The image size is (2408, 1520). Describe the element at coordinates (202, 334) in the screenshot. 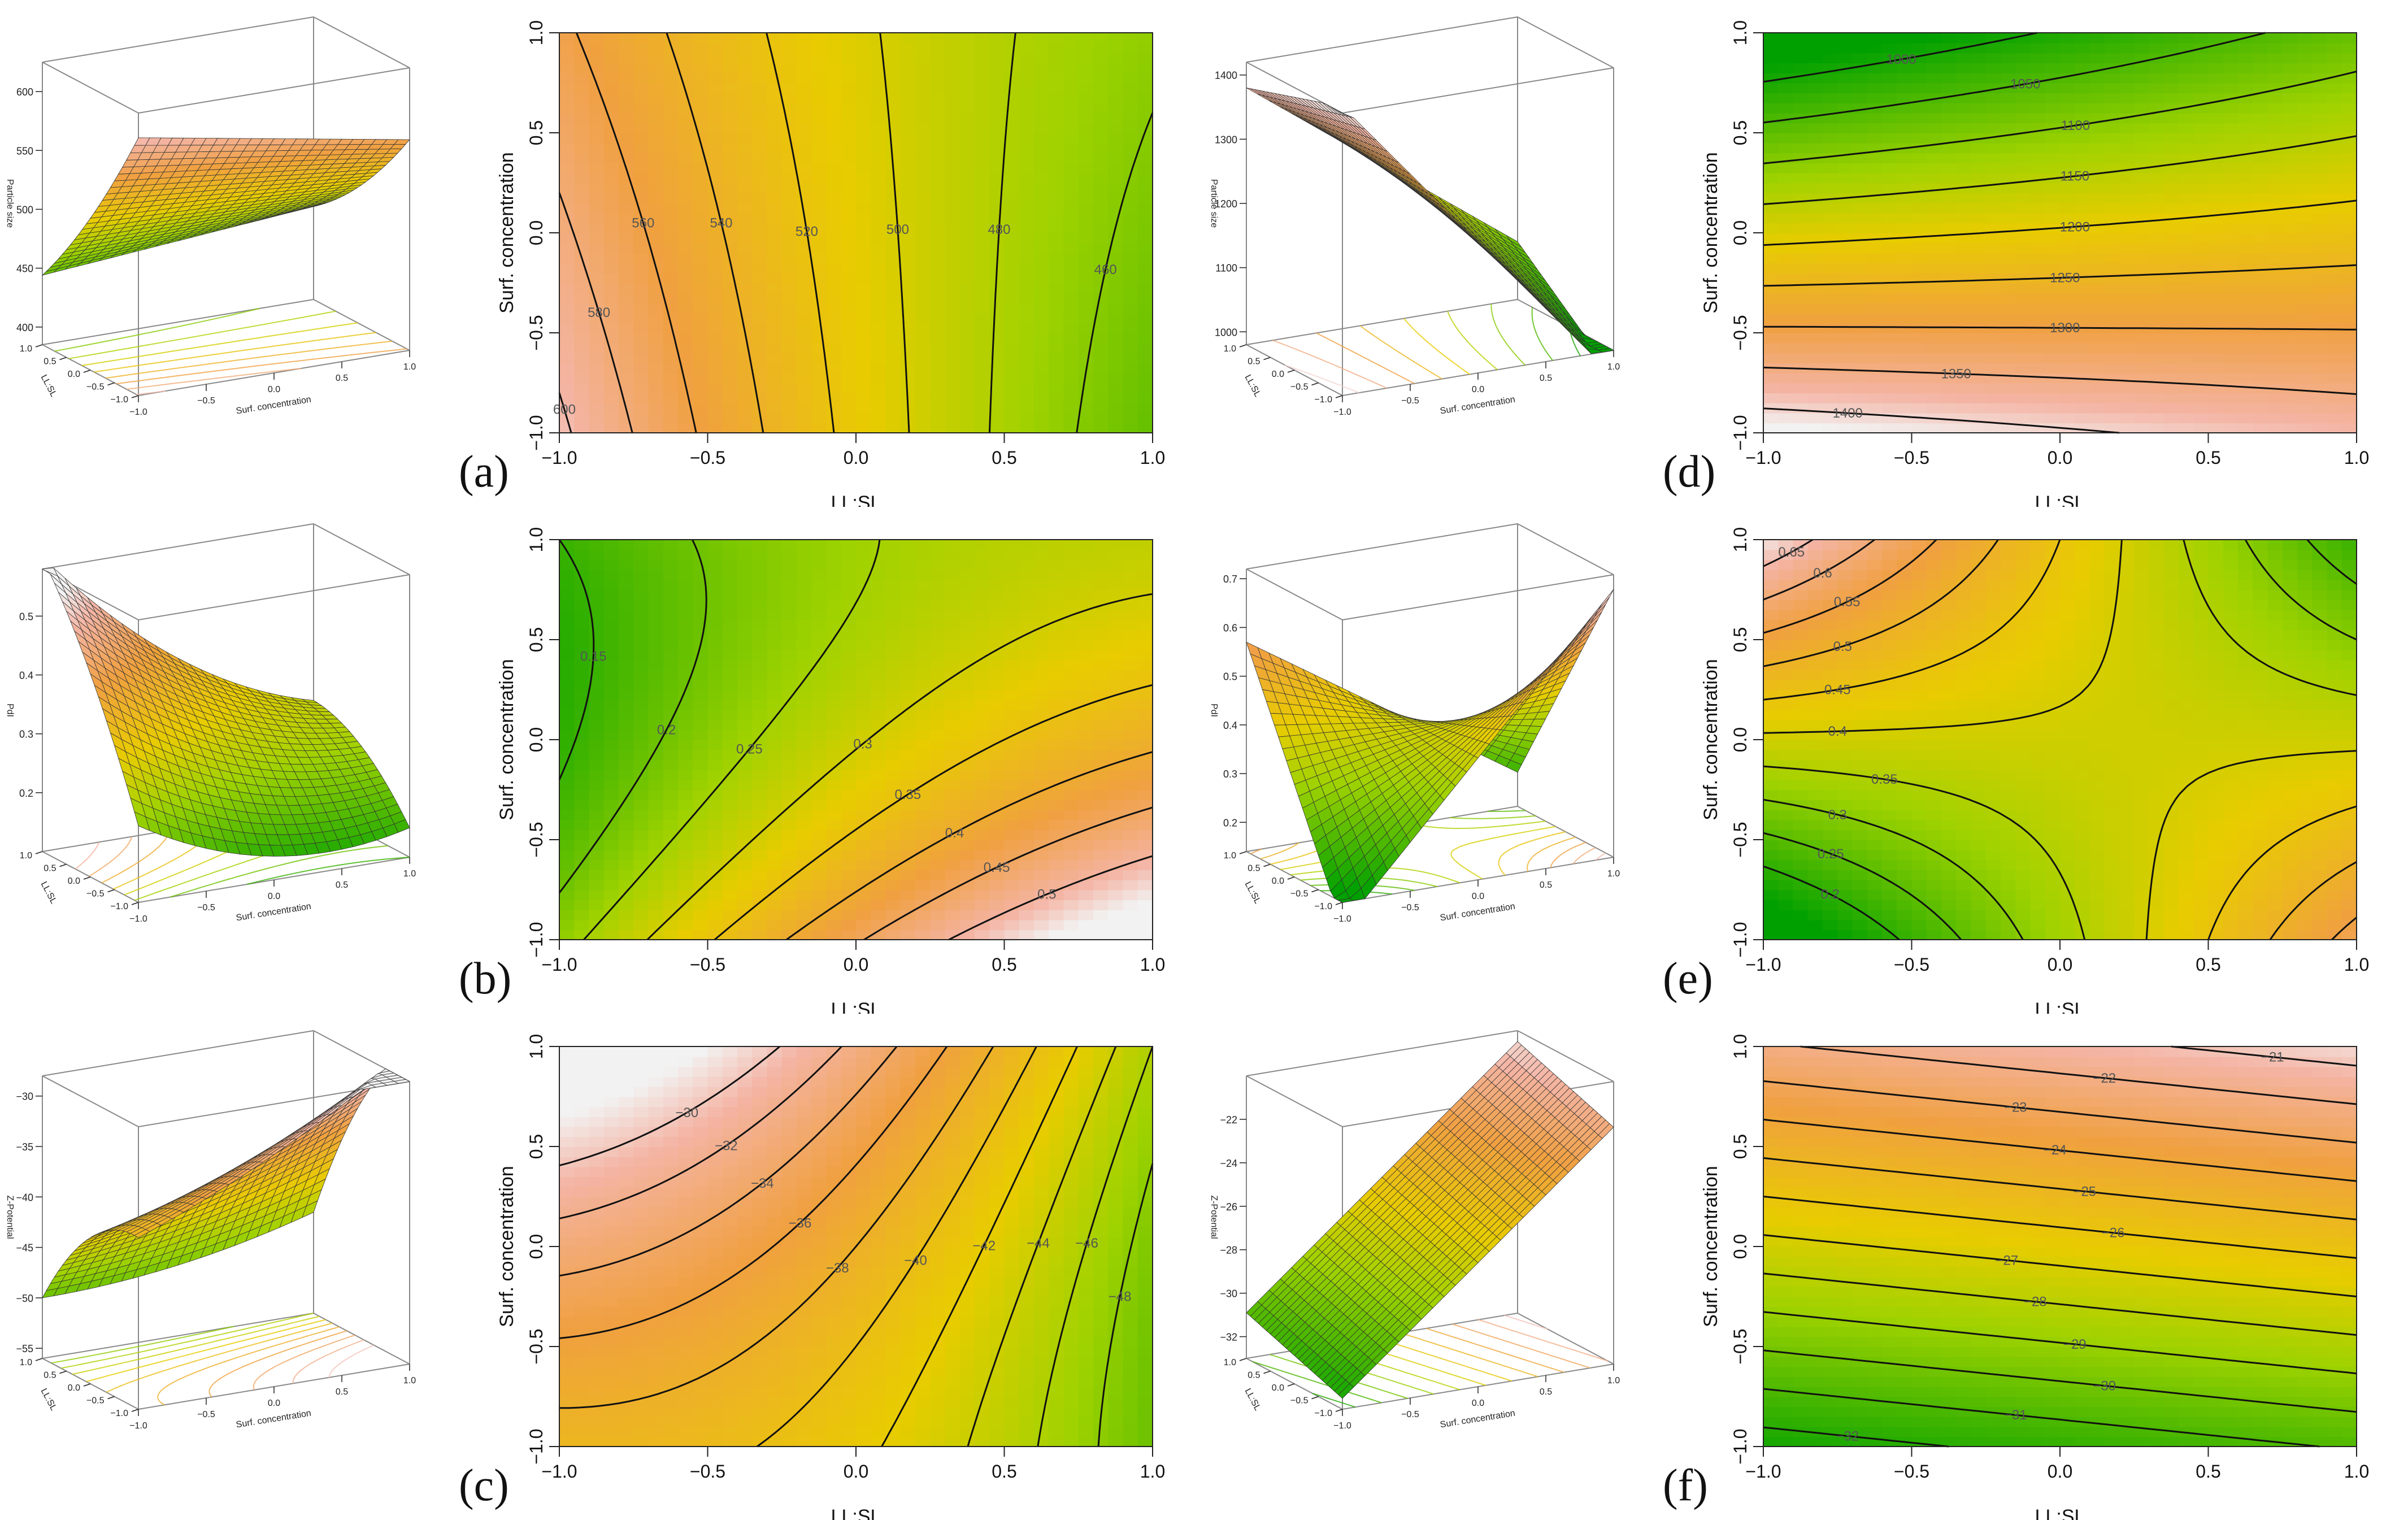

I see `floor-contour` at that location.